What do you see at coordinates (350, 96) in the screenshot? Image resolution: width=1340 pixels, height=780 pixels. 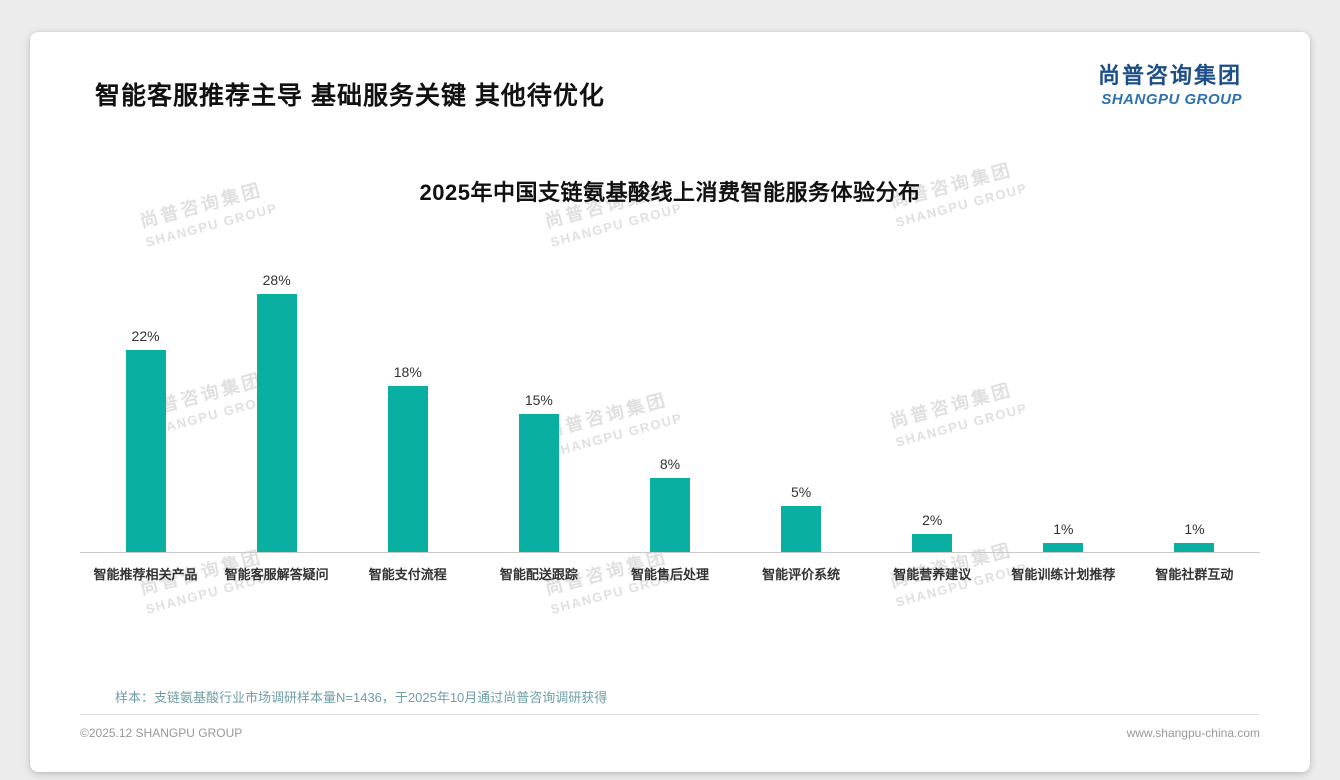 I see `page-title: 智能客服推荐主导 基础服务关键 其他待优化` at bounding box center [350, 96].